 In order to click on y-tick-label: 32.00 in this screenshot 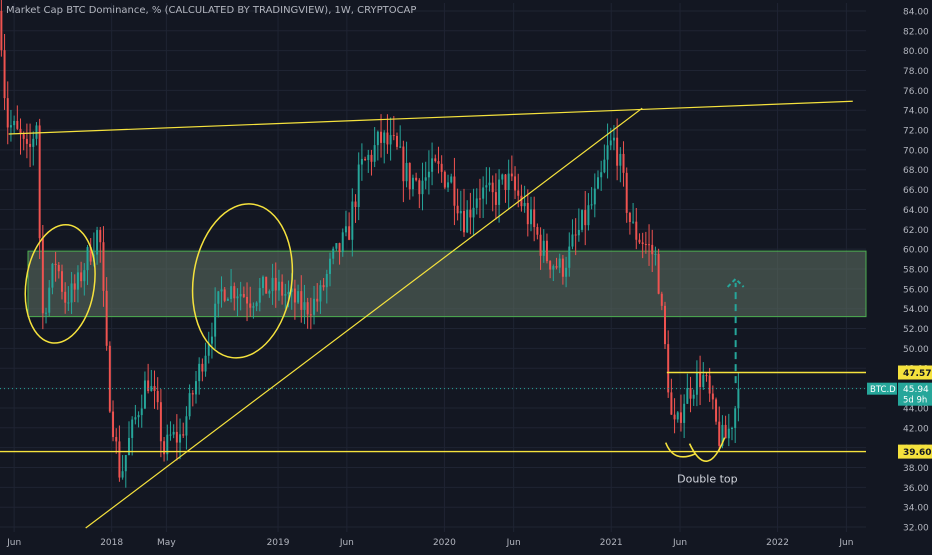, I will do `click(916, 529)`.